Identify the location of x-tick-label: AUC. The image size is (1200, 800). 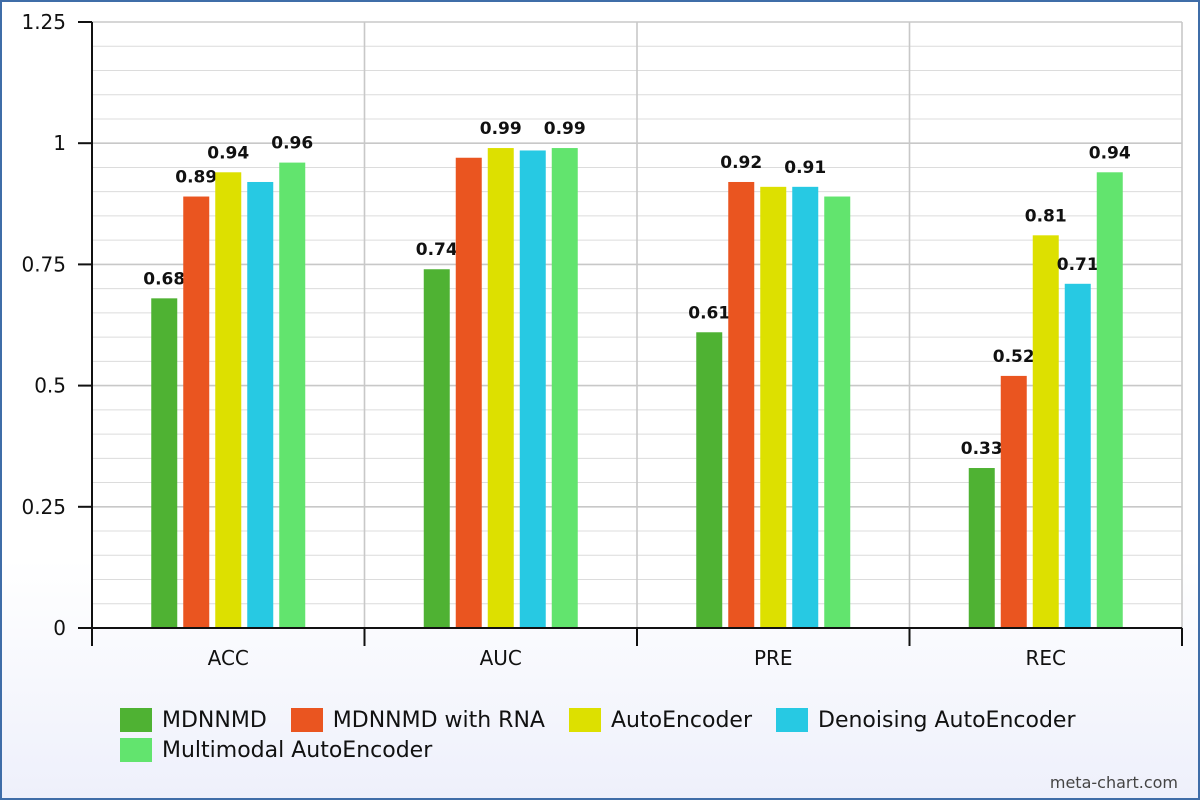
(501, 658).